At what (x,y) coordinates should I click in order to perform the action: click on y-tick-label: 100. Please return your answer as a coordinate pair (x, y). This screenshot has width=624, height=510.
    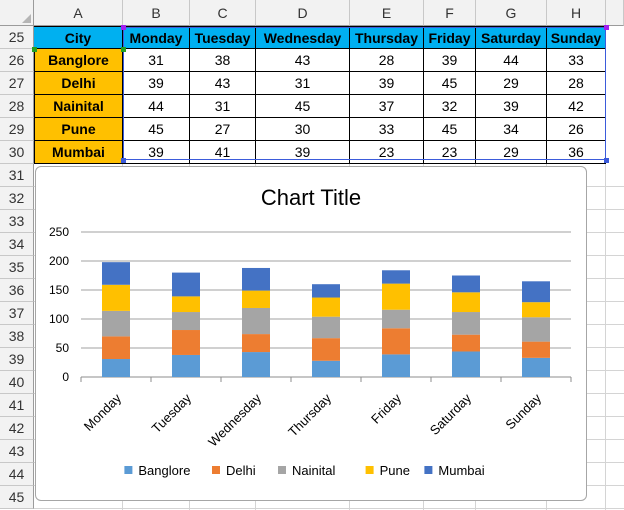
    Looking at the image, I should click on (59, 319).